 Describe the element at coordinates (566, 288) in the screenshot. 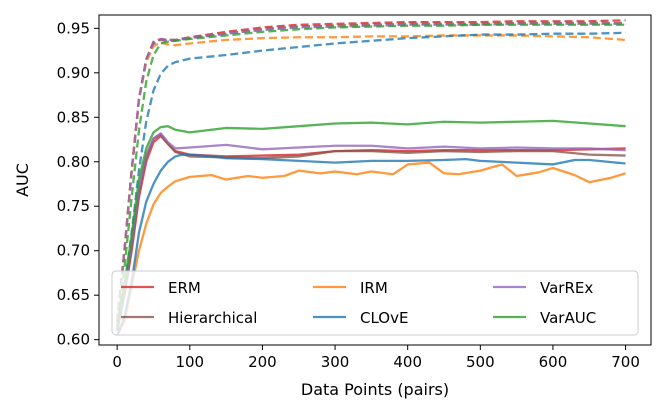

I see `legend-label: VarREx` at that location.